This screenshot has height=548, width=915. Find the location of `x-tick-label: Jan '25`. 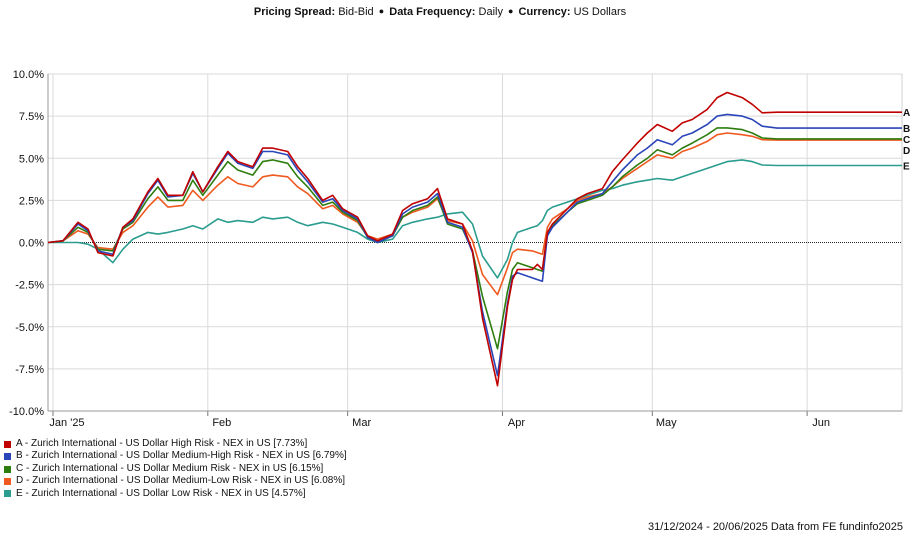

x-tick-label: Jan '25 is located at coordinates (66, 423).